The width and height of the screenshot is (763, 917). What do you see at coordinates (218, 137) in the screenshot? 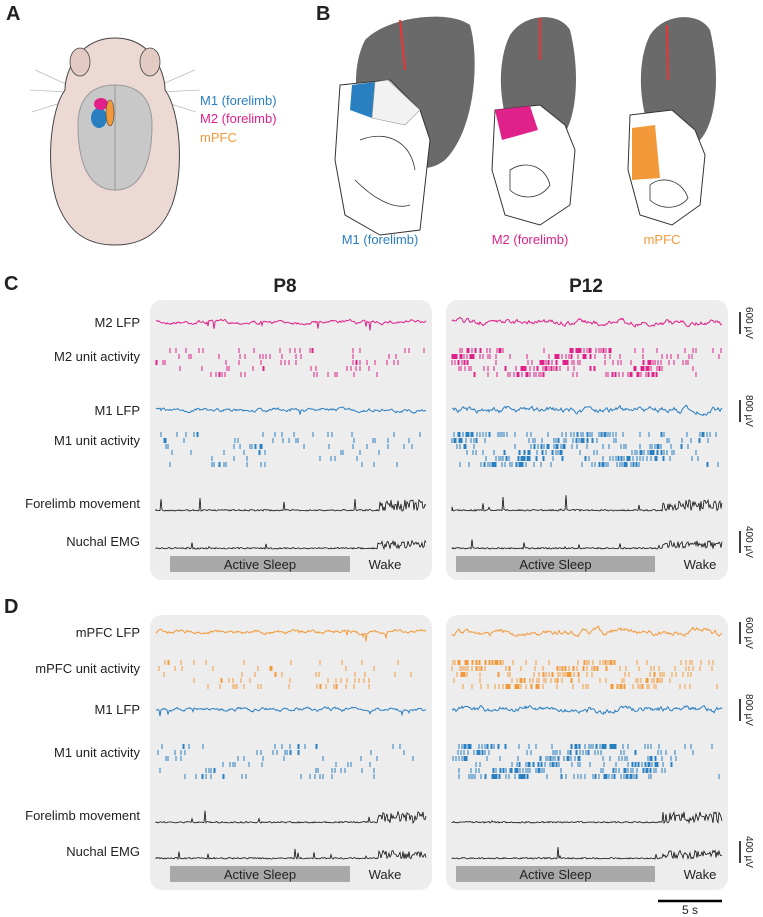
I see `legend-entry: mPFC` at bounding box center [218, 137].